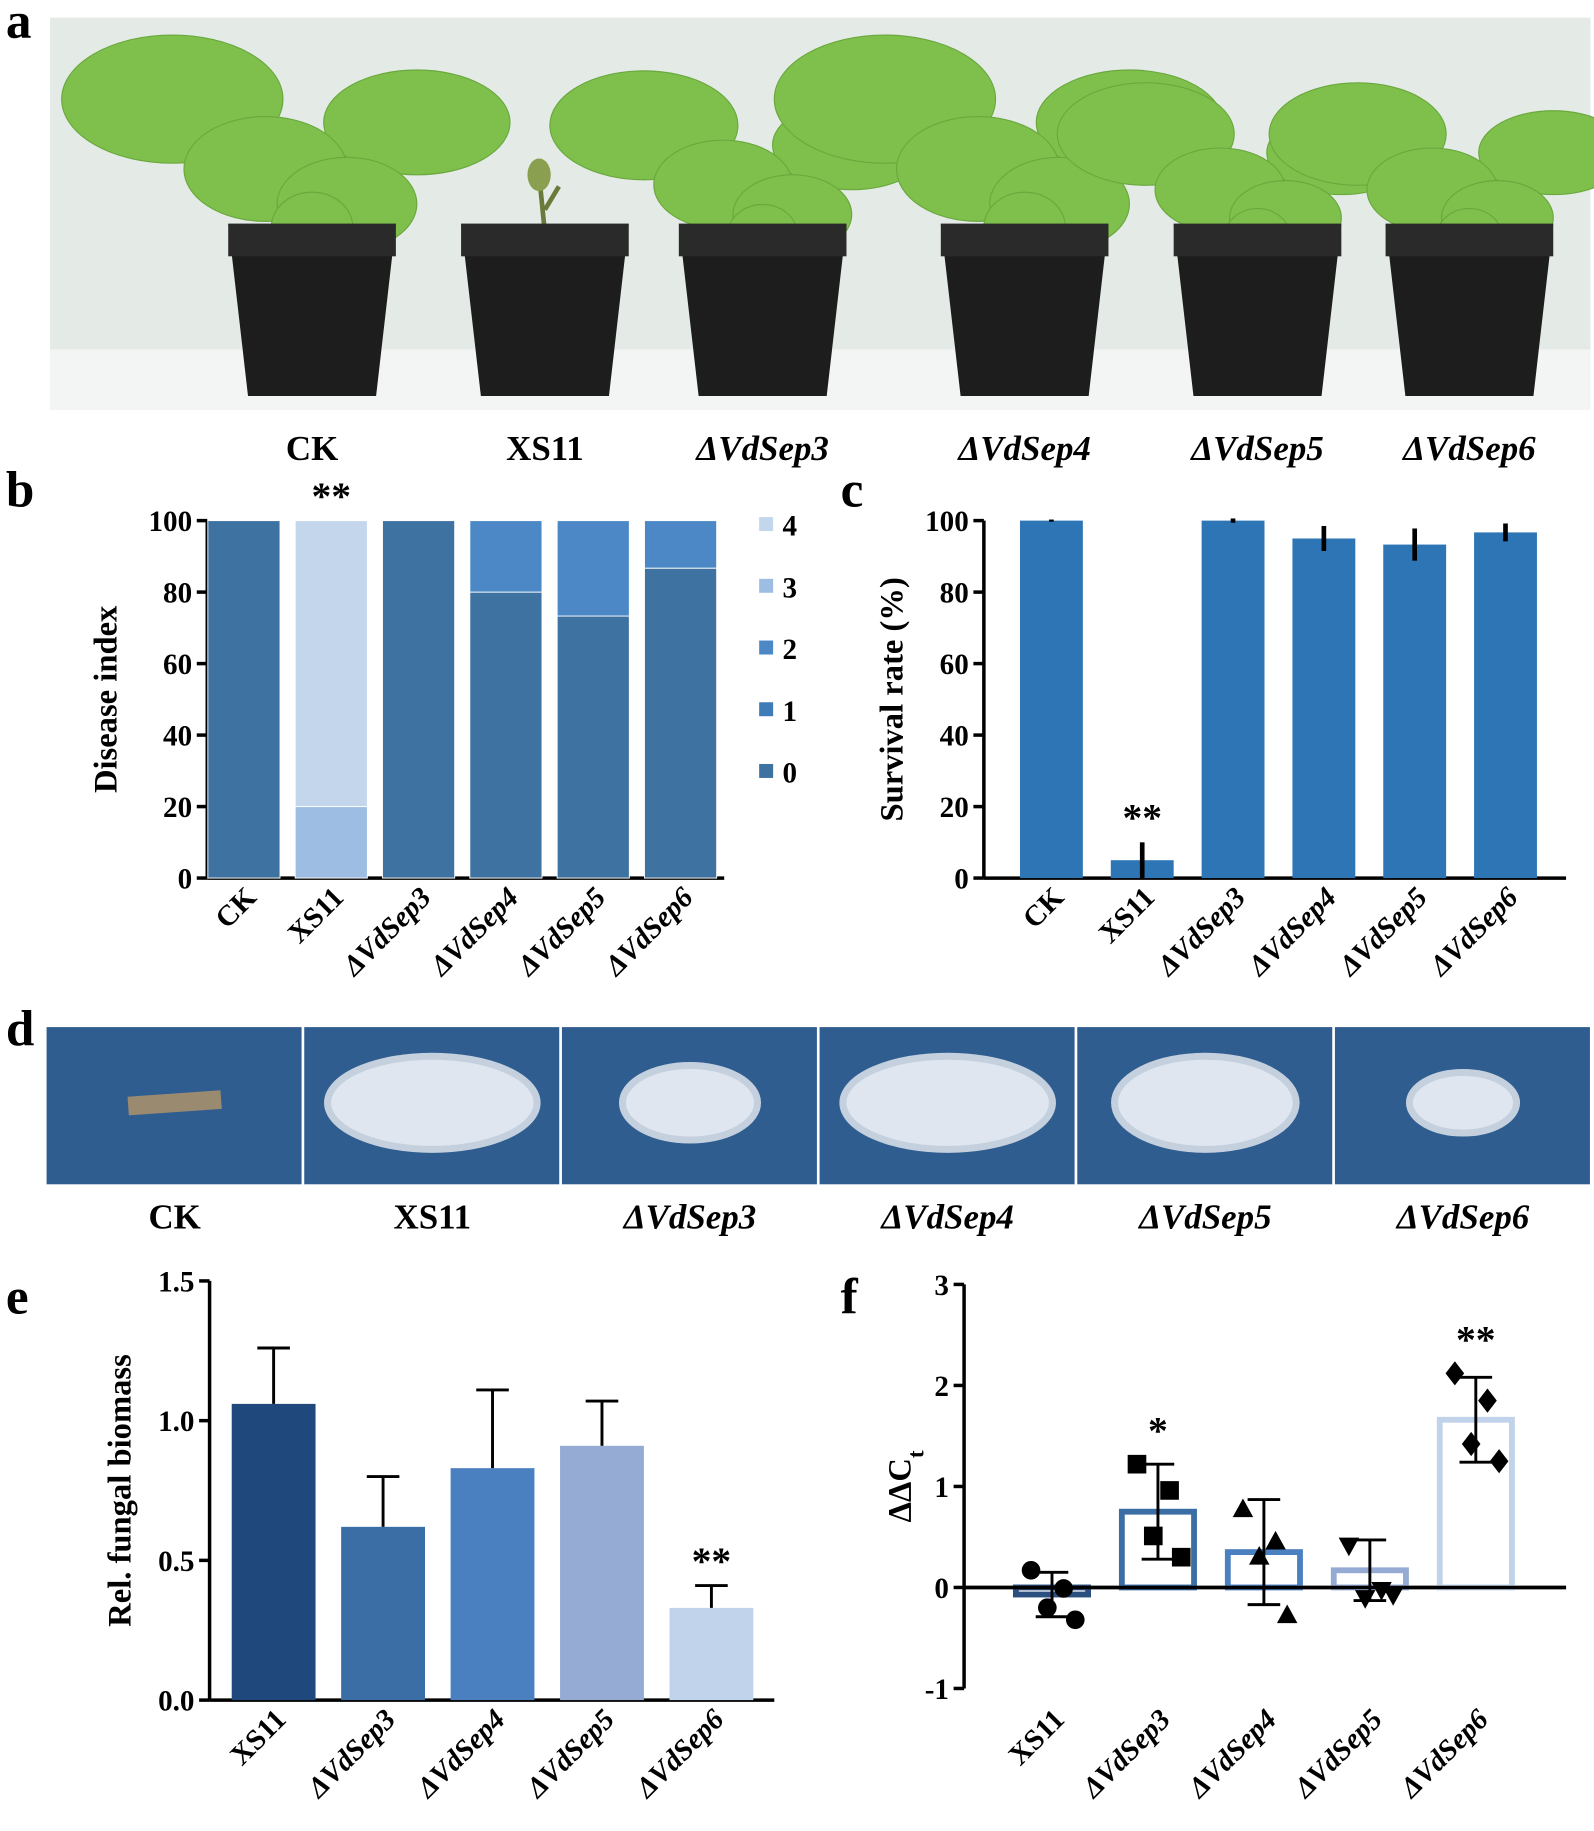 The width and height of the screenshot is (1594, 1831). I want to click on panel-letter: d, so click(20, 1029).